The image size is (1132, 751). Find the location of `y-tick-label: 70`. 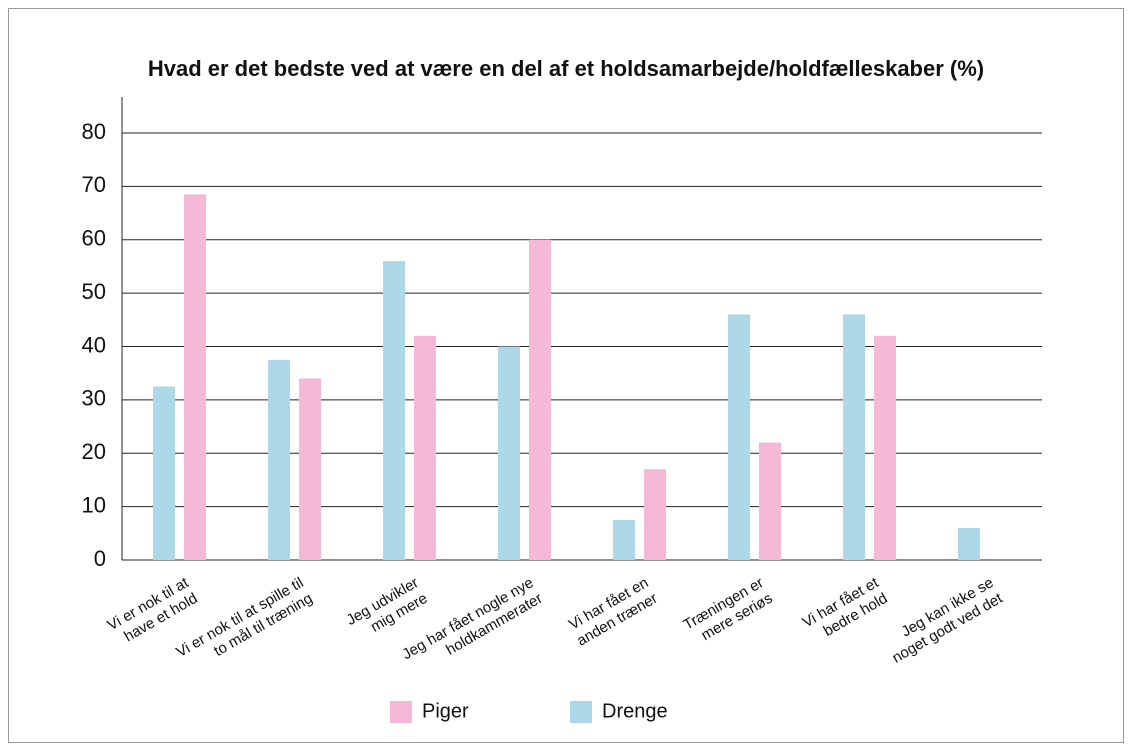

y-tick-label: 70 is located at coordinates (94, 184).